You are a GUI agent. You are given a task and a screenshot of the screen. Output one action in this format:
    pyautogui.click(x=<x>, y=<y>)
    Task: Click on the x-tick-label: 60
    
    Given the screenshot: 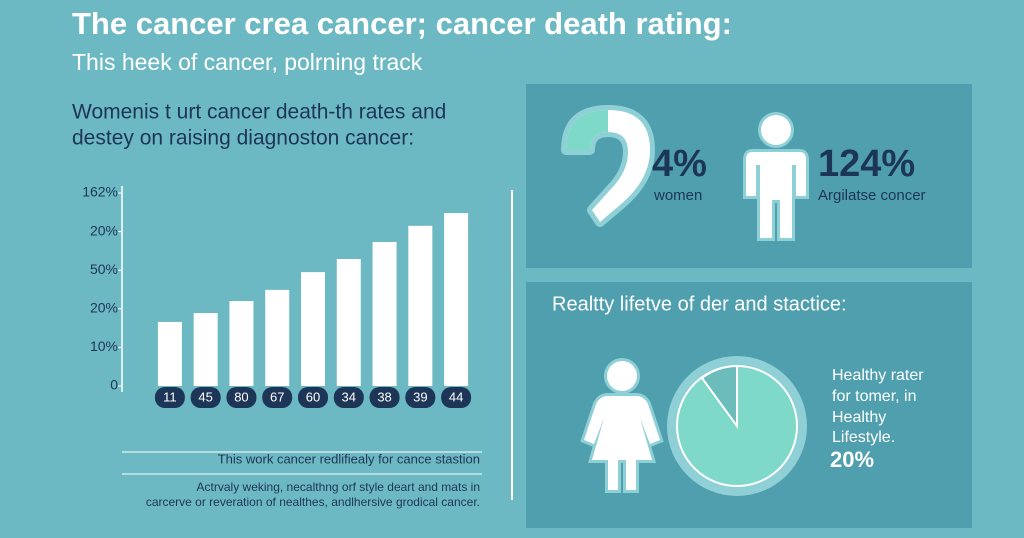 What is the action you would take?
    pyautogui.click(x=313, y=396)
    